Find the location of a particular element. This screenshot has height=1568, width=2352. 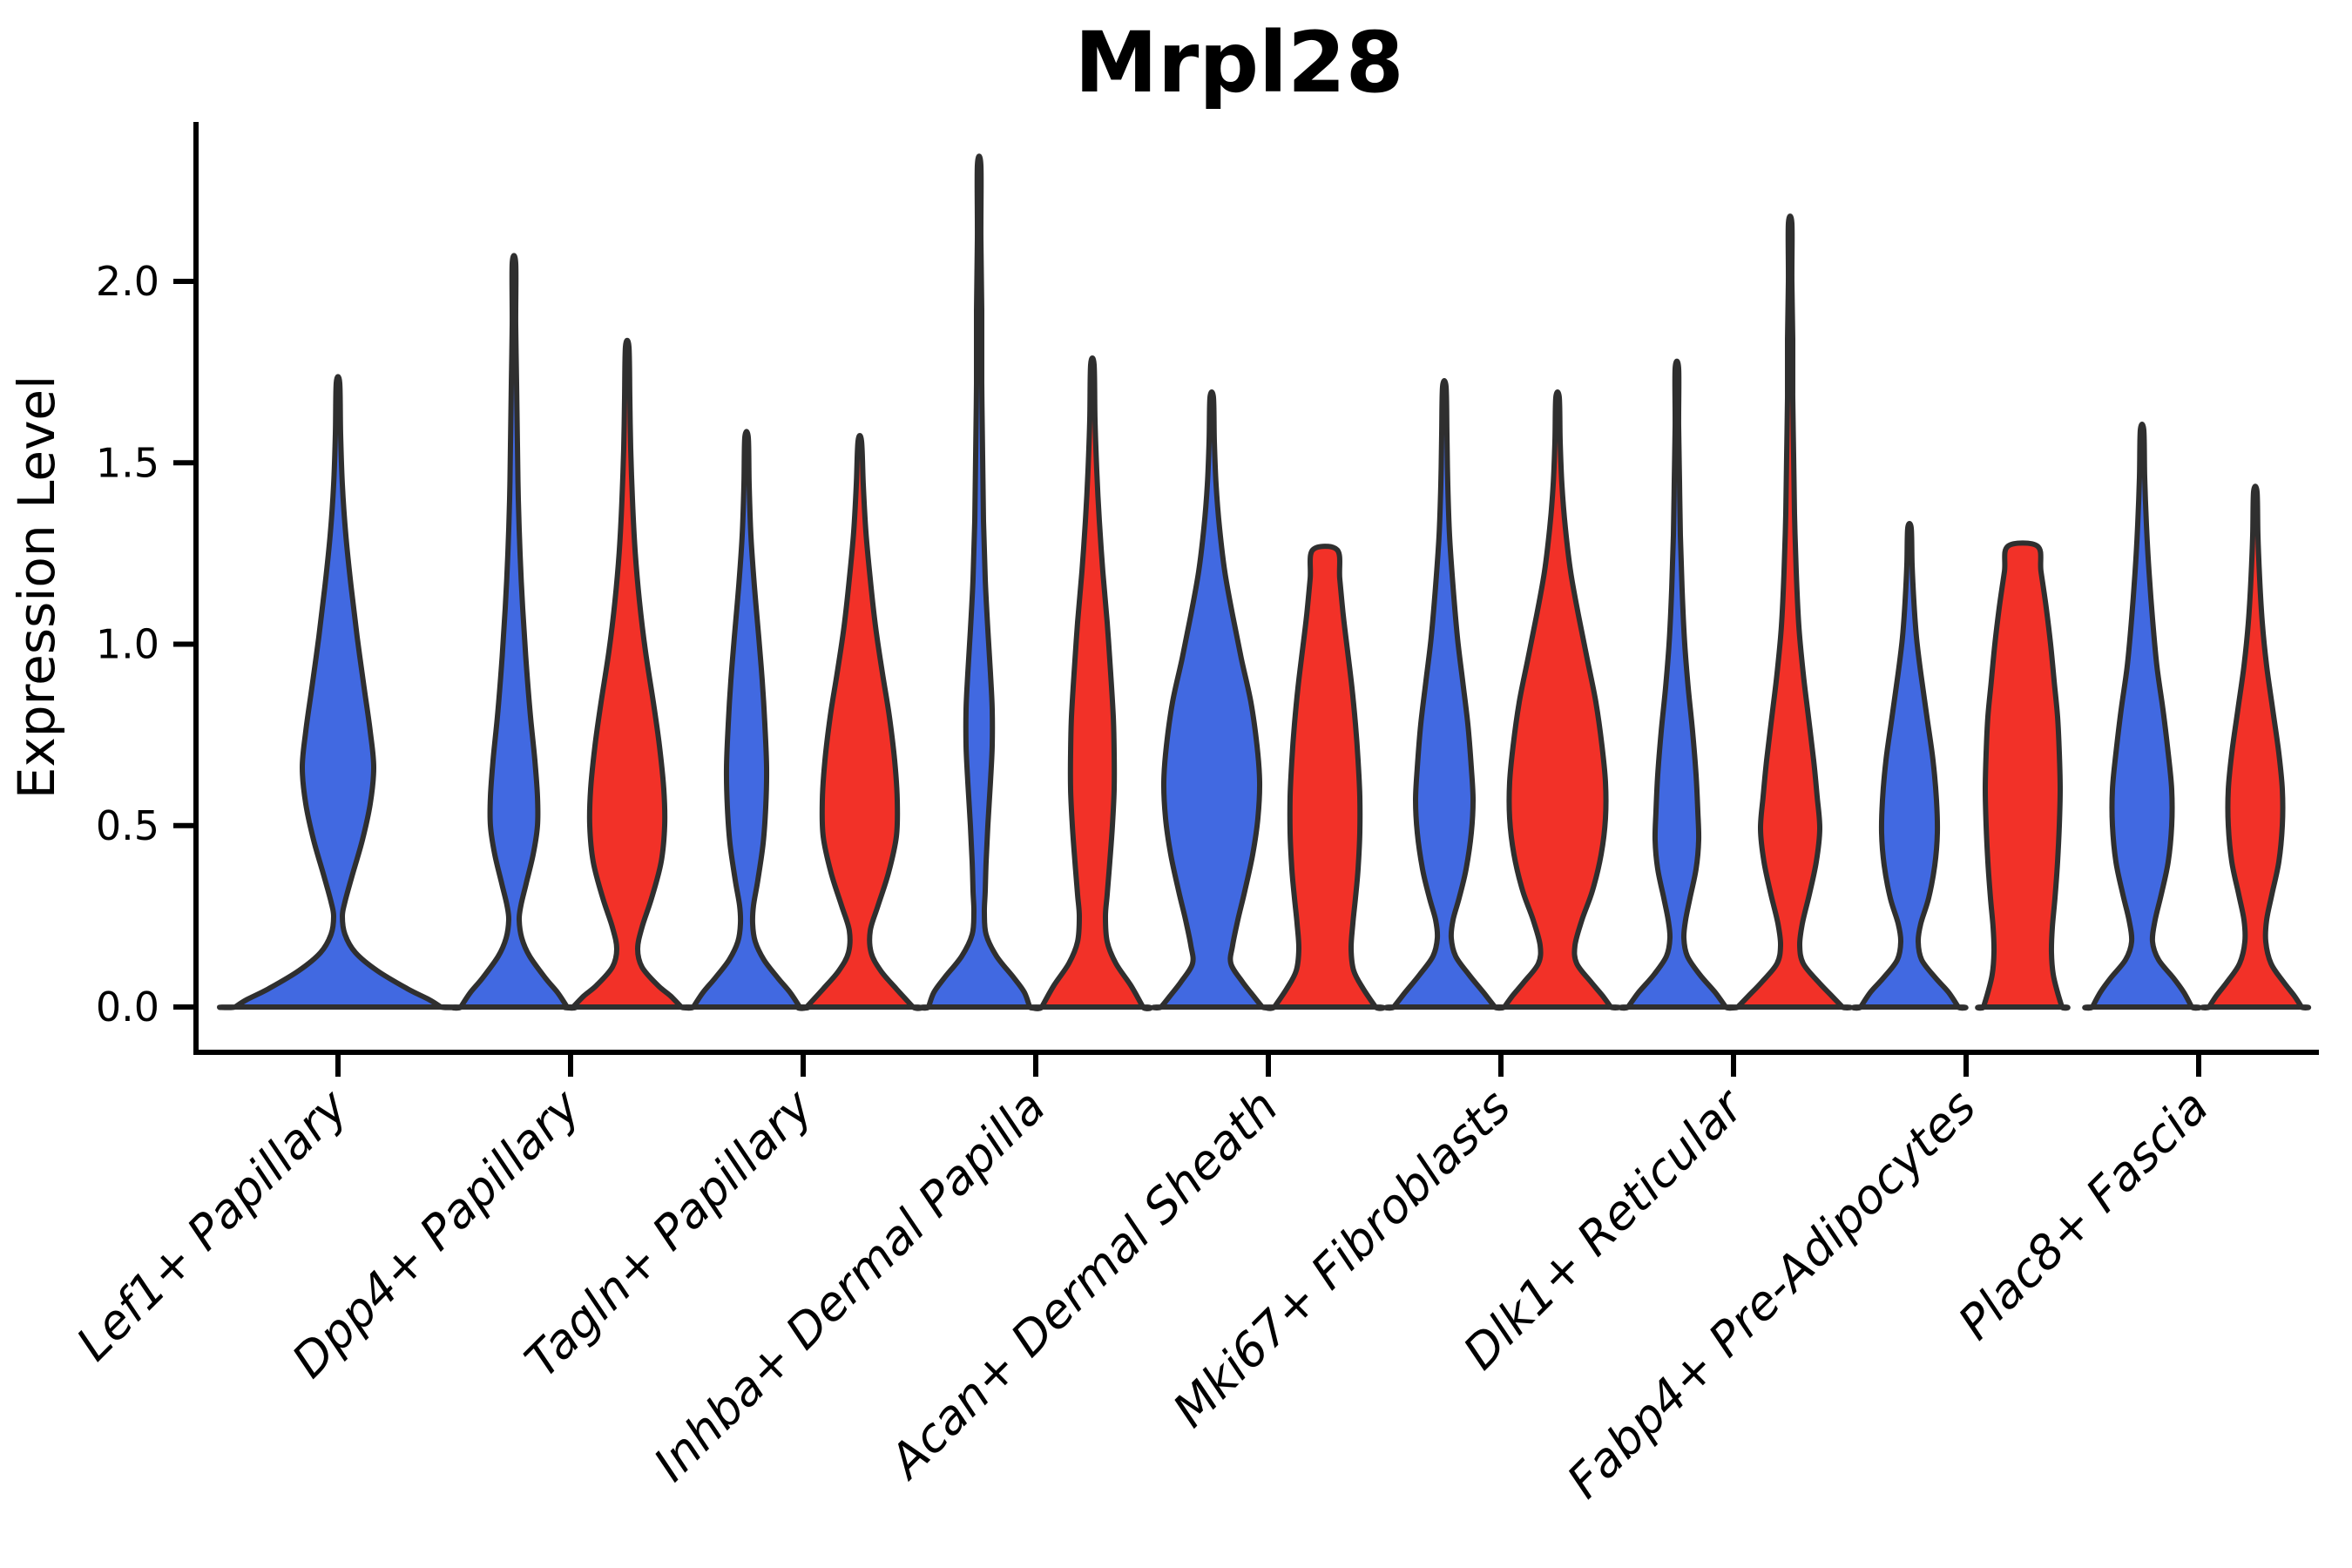

violin-plac8-fascia-red is located at coordinates (2255, 746).